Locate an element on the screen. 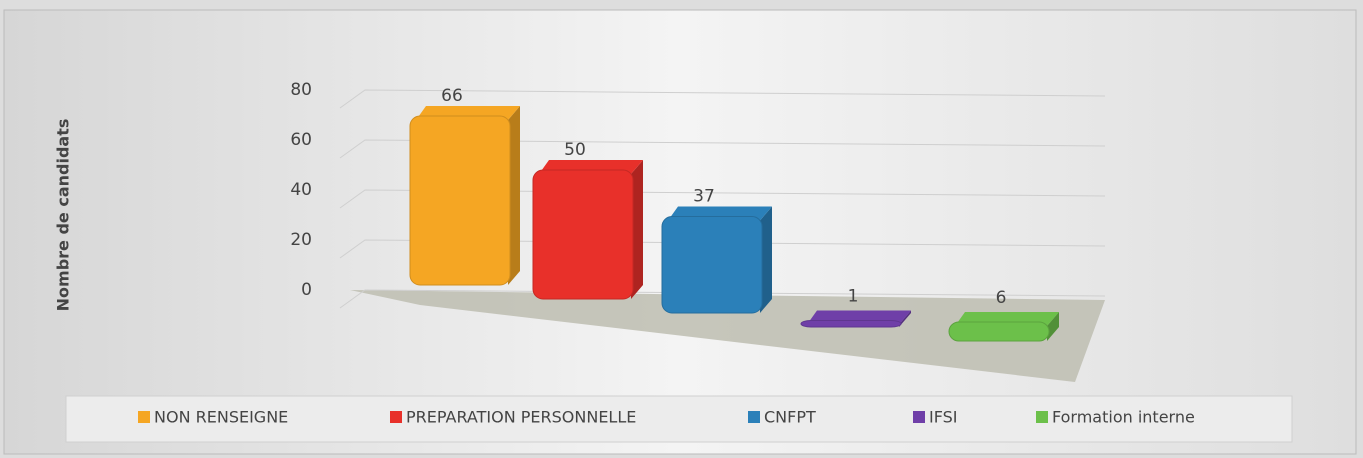  legend-label: Formation interne is located at coordinates (1123, 417).